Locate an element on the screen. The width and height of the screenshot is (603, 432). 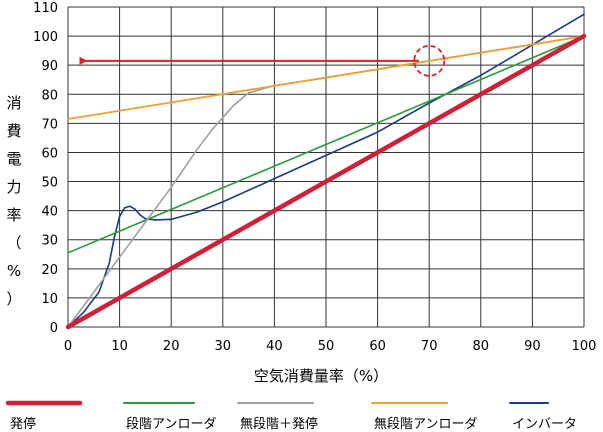
y-tick-label: 30 is located at coordinates (49, 241).